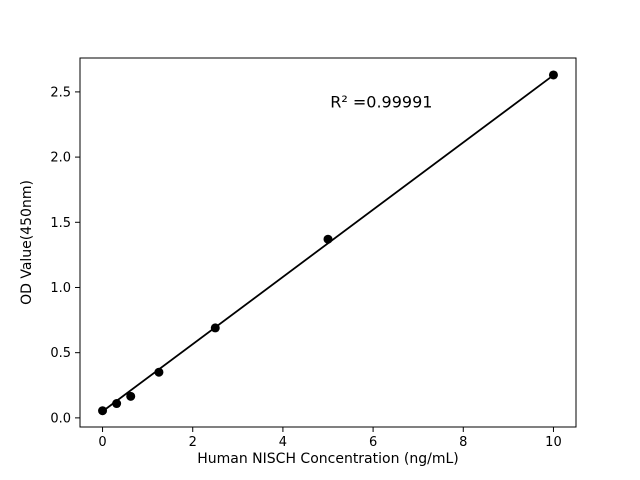 The width and height of the screenshot is (640, 480). What do you see at coordinates (283, 442) in the screenshot?
I see `x-tick-label: 4` at bounding box center [283, 442].